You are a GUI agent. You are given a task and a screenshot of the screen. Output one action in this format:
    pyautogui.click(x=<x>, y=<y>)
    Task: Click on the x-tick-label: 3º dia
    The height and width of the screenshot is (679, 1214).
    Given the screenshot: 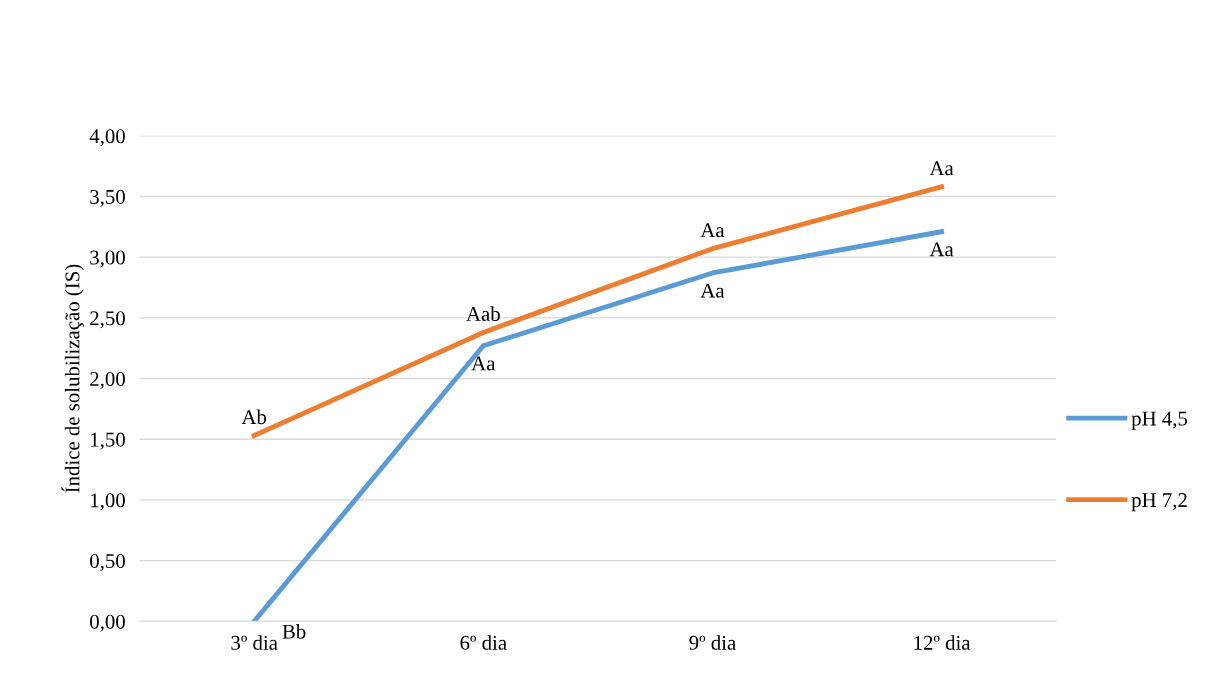 What is the action you would take?
    pyautogui.click(x=254, y=642)
    